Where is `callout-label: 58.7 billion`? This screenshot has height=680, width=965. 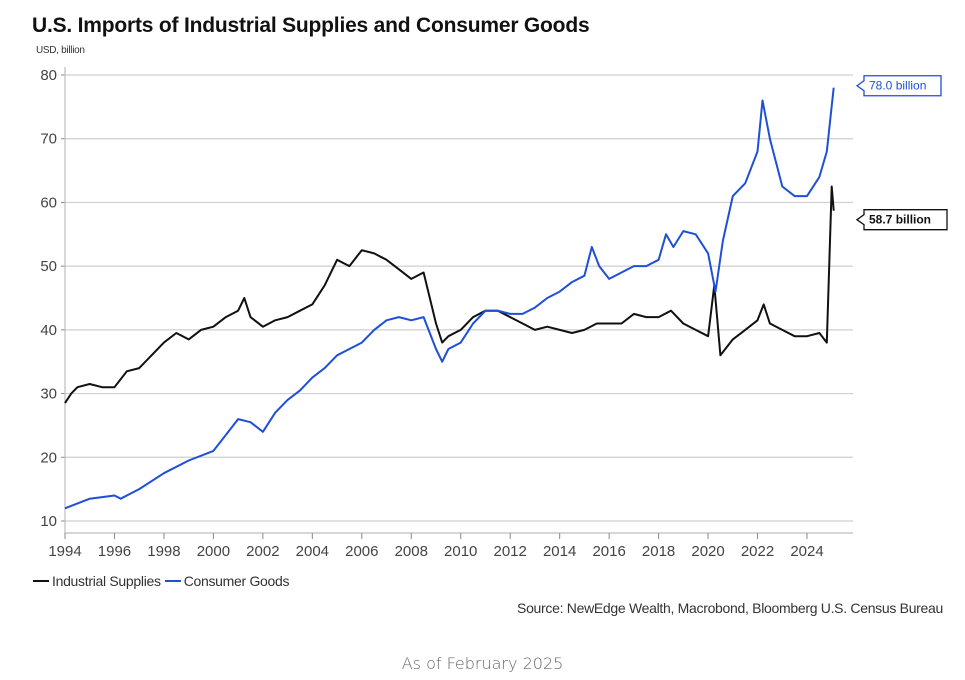
callout-label: 58.7 billion is located at coordinates (900, 220).